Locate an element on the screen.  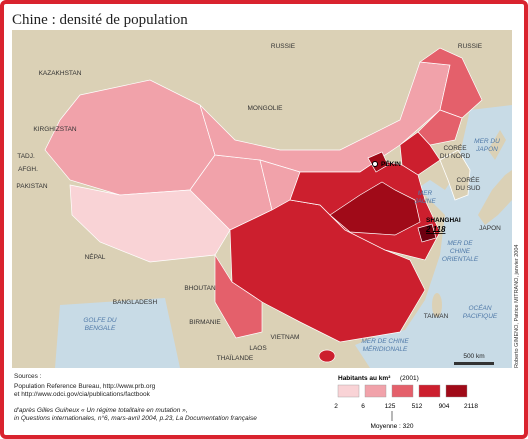
country-label: NÉPAL is located at coordinates (95, 256).